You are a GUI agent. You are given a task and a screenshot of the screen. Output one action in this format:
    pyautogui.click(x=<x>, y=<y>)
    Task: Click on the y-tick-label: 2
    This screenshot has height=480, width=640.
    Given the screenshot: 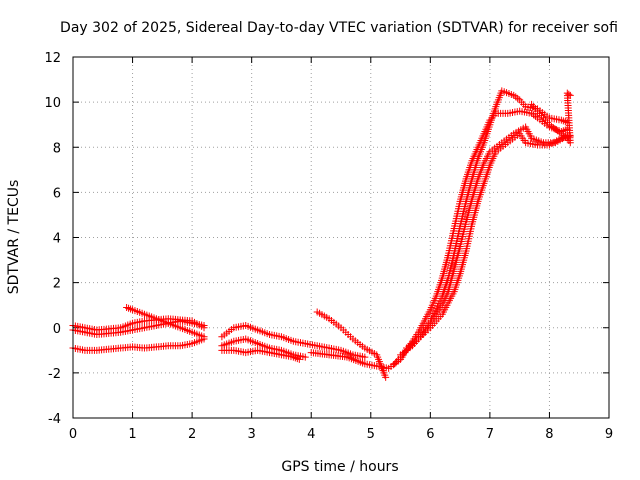 What is the action you would take?
    pyautogui.click(x=57, y=284)
    